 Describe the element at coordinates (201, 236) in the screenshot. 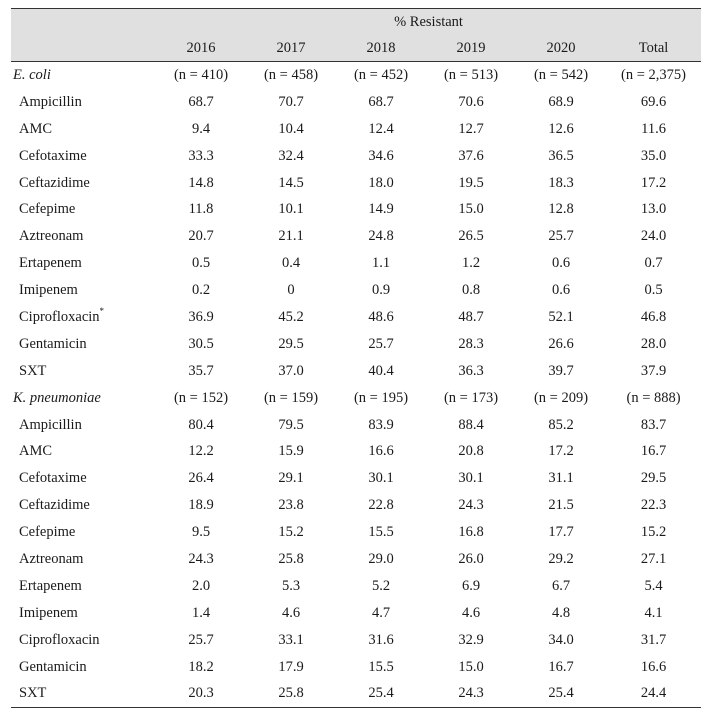

I see `value-cell: 20.7` at that location.